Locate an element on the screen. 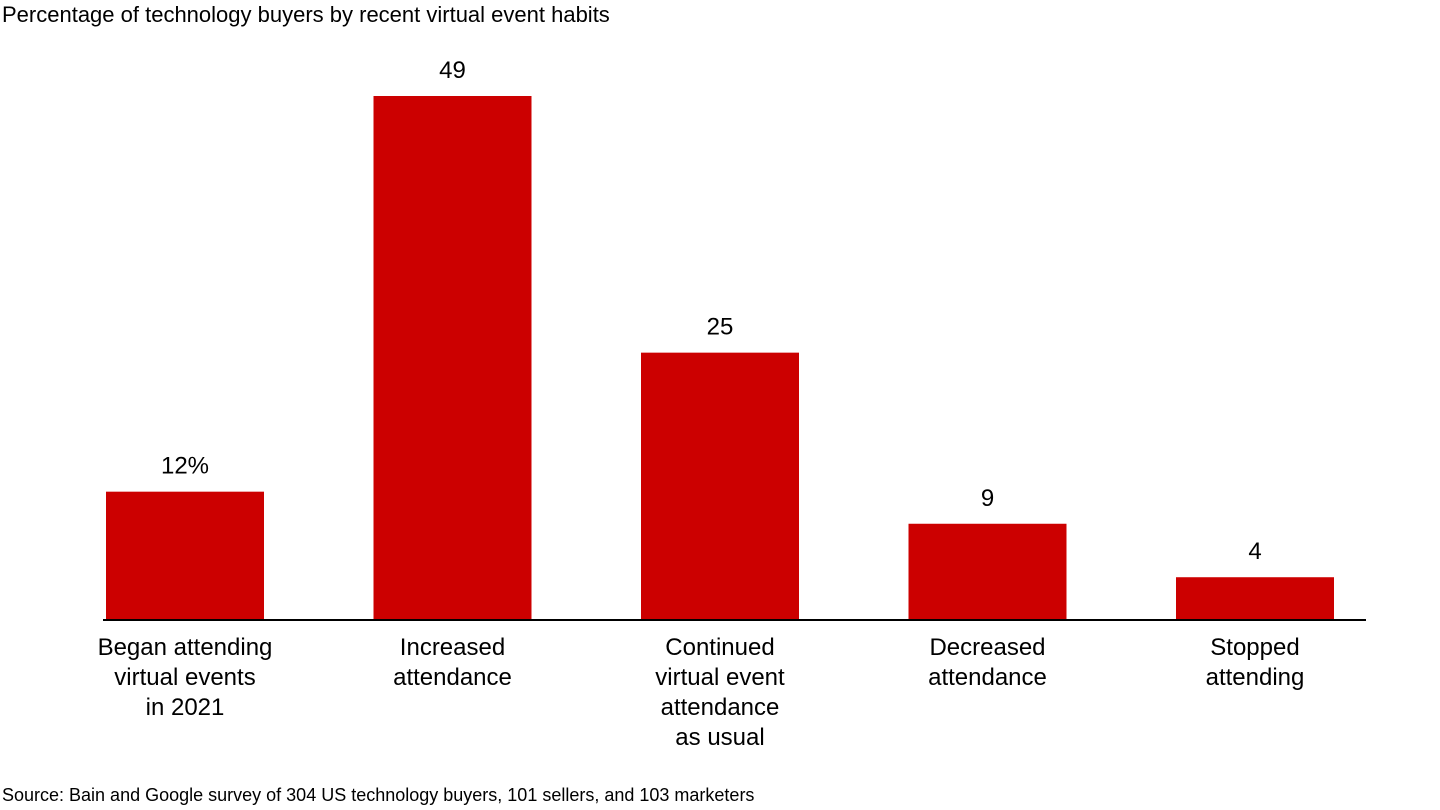  category-label-line: as usual is located at coordinates (720, 737).